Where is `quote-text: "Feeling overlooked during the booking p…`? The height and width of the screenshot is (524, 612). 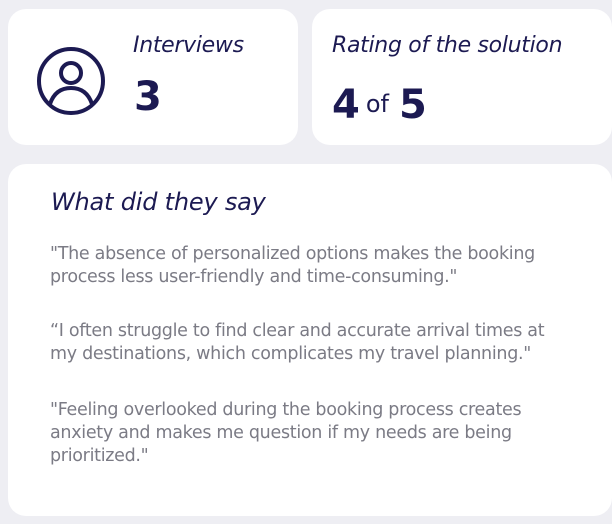 quote-text: "Feeling overlooked during the booking p… is located at coordinates (286, 433).